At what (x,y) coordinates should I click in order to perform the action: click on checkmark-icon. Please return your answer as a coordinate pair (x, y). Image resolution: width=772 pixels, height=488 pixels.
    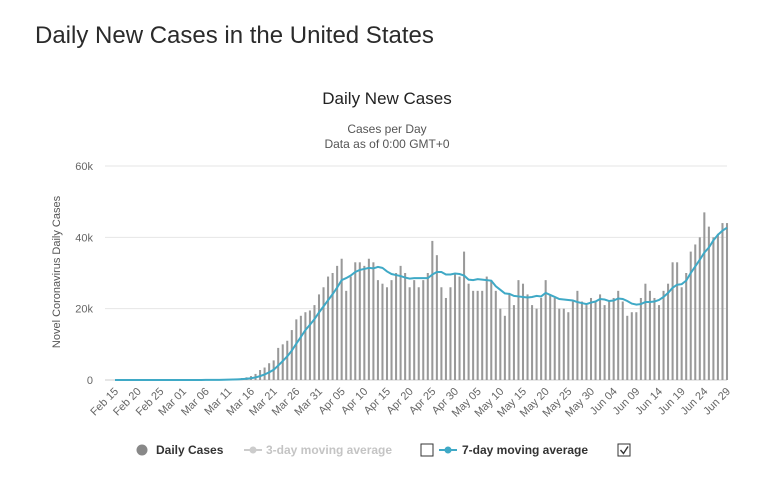
    Looking at the image, I should click on (624, 450).